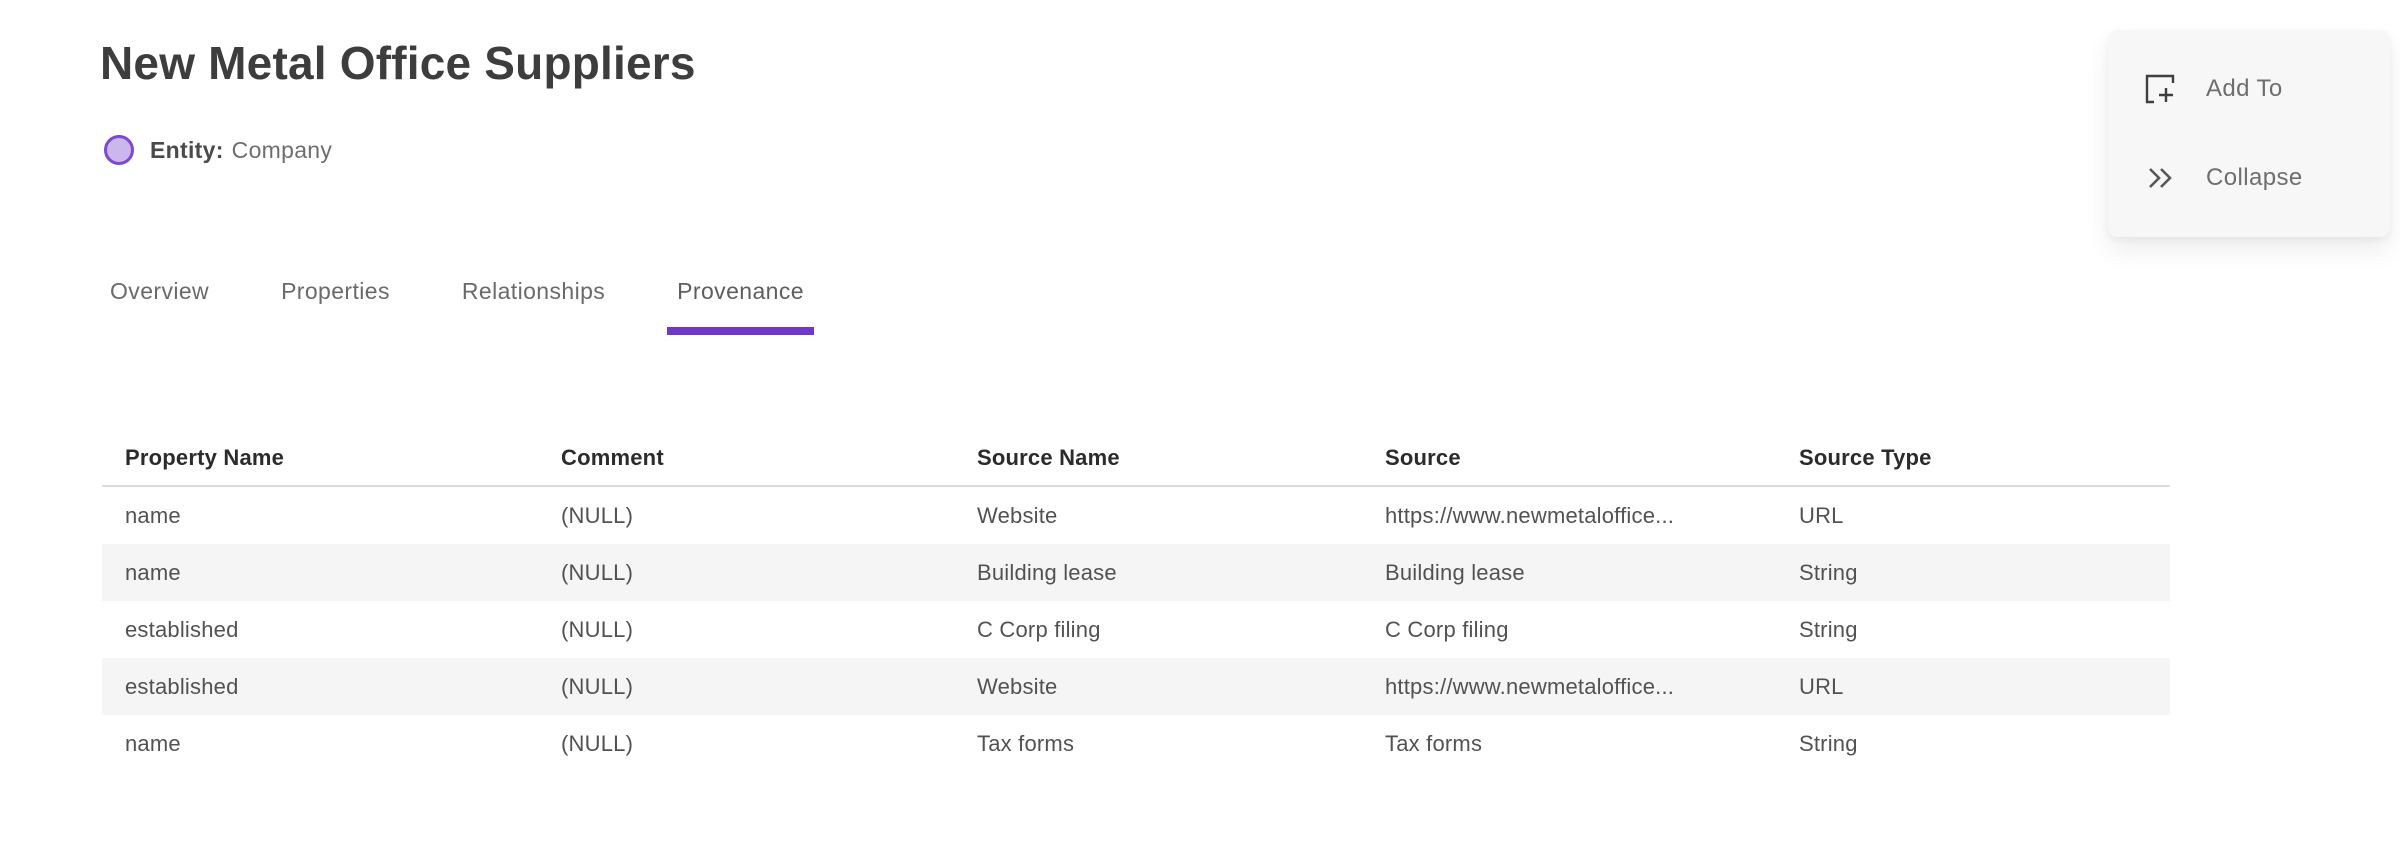 Image resolution: width=2400 pixels, height=845 pixels. I want to click on column-header: Property Name, so click(205, 457).